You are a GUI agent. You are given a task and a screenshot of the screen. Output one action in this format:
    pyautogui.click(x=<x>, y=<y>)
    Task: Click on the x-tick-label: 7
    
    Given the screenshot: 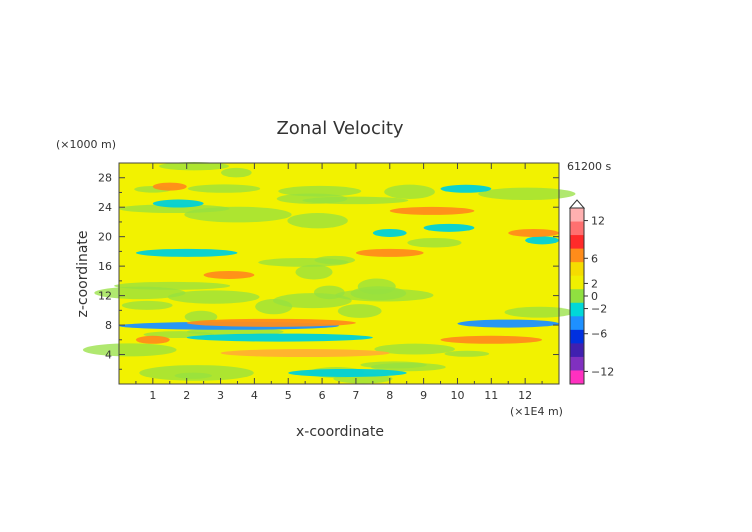 What is the action you would take?
    pyautogui.click(x=355, y=395)
    